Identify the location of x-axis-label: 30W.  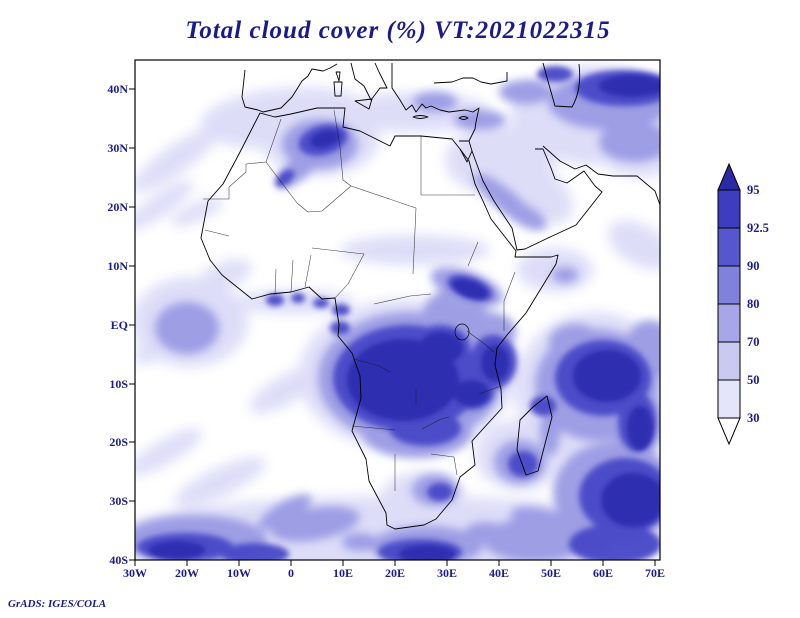
(135, 573).